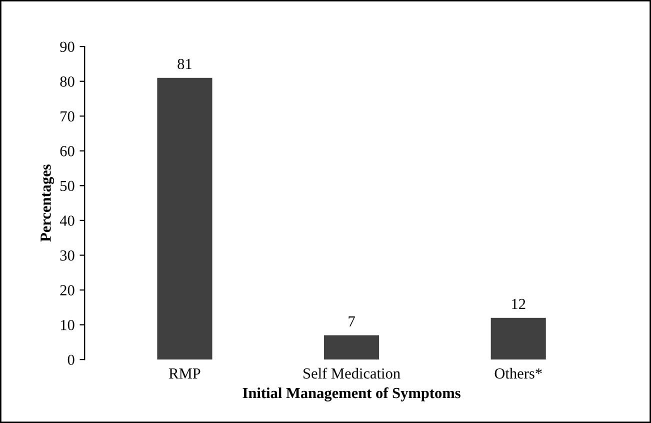 The width and height of the screenshot is (651, 423). Describe the element at coordinates (184, 373) in the screenshot. I see `x-tick-label: RMP` at that location.